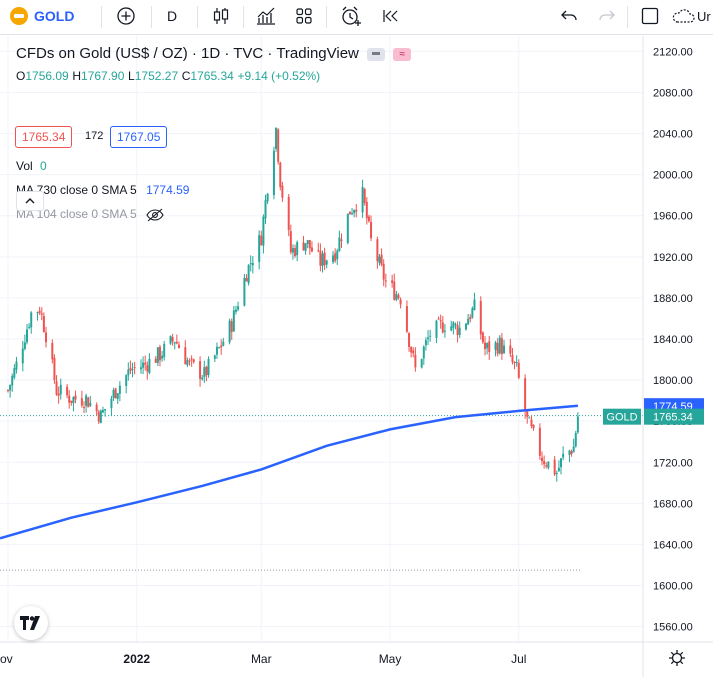 The image size is (713, 677). What do you see at coordinates (126, 16) in the screenshot?
I see `compare-symbol-button` at bounding box center [126, 16].